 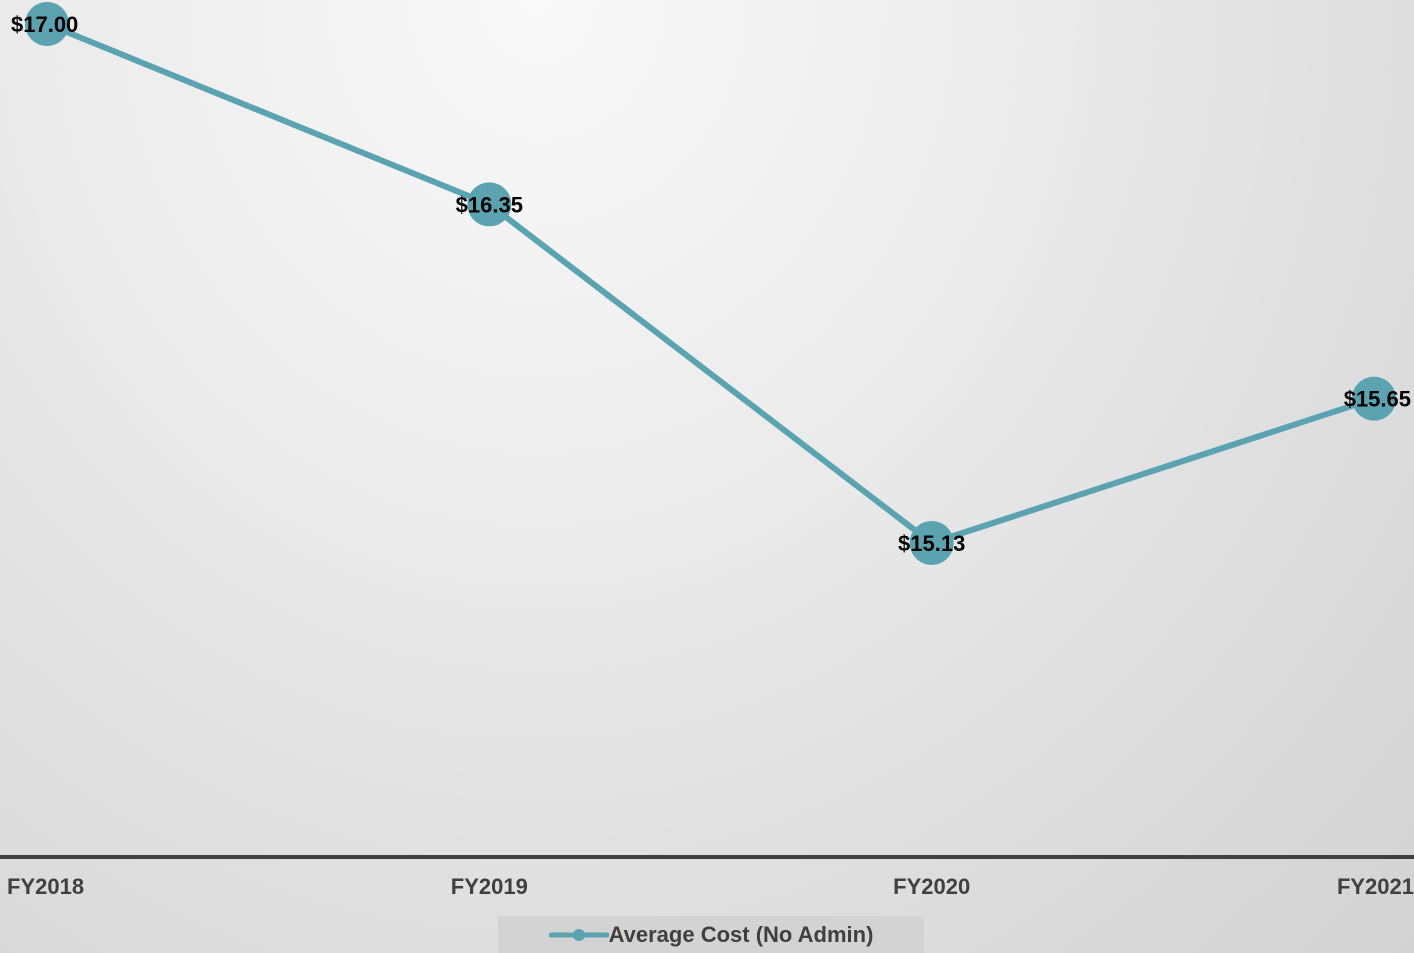 I want to click on x-tick-label: FY2021, so click(x=1375, y=886).